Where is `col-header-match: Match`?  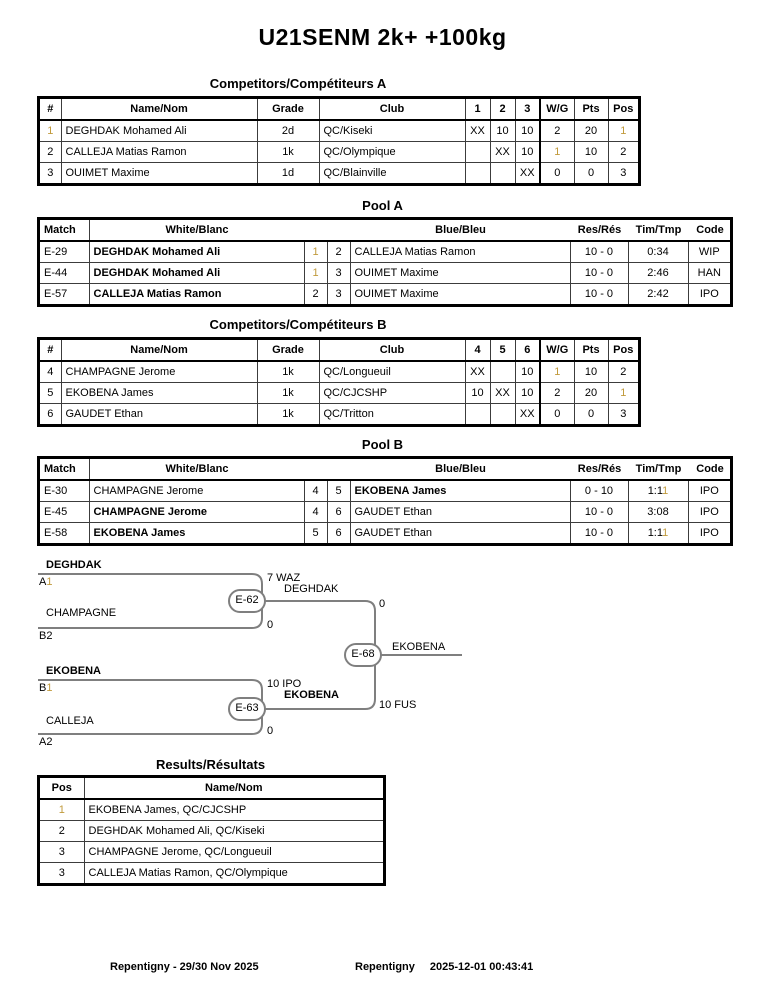 col-header-match: Match is located at coordinates (64, 469).